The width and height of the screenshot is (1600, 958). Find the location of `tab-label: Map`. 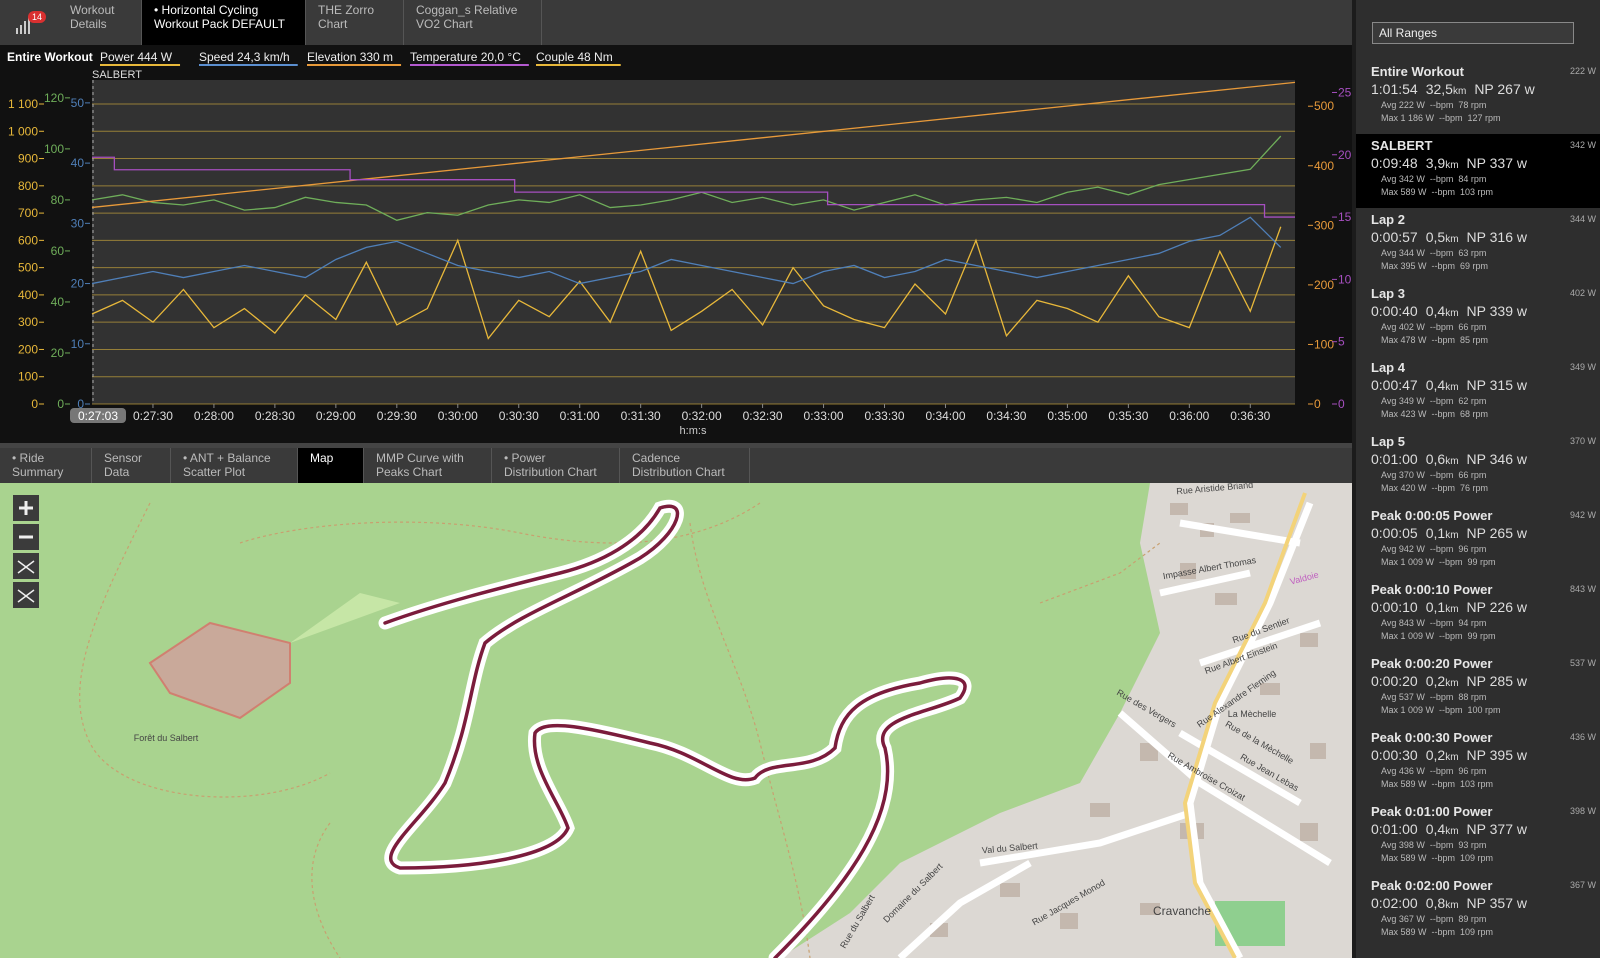

tab-label: Map is located at coordinates (322, 458).